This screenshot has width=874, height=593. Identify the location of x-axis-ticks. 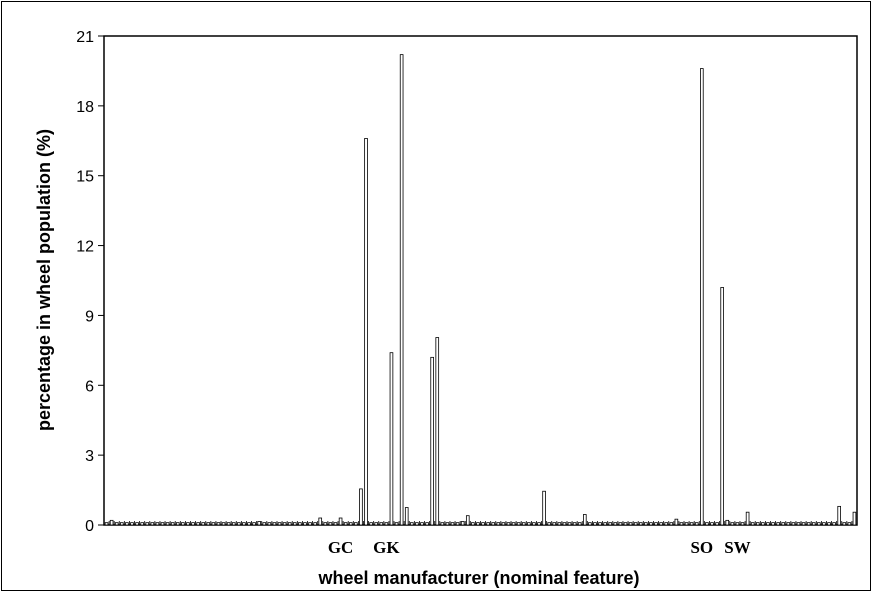
(480, 523).